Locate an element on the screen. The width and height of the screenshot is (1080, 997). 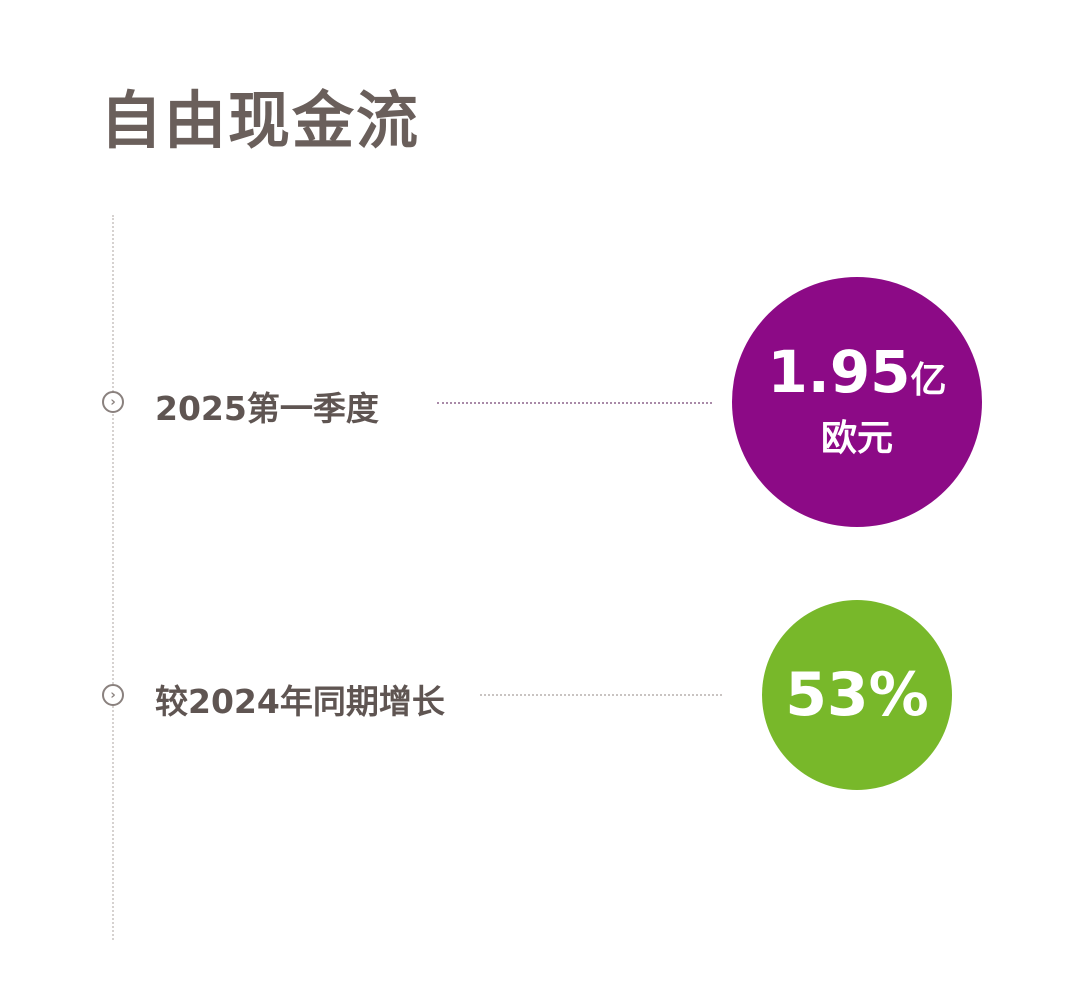
item-label-growth: 较2024年同期增长 is located at coordinates (300, 701).